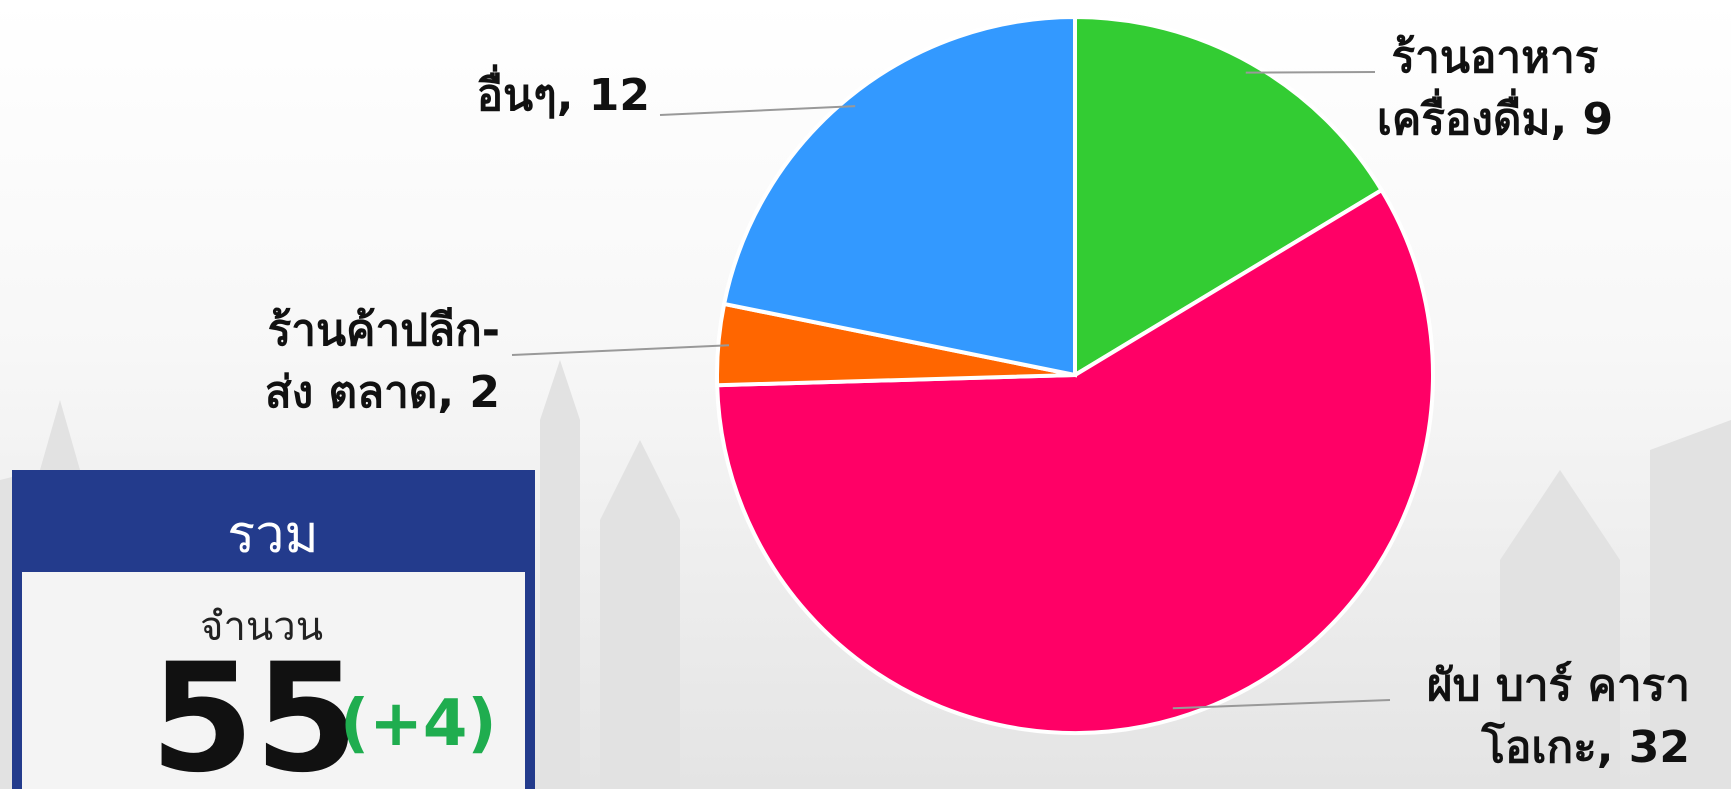  I want to click on data-label: ผับ บาร์ คาราโอเกะ, 32, so click(1558, 716).